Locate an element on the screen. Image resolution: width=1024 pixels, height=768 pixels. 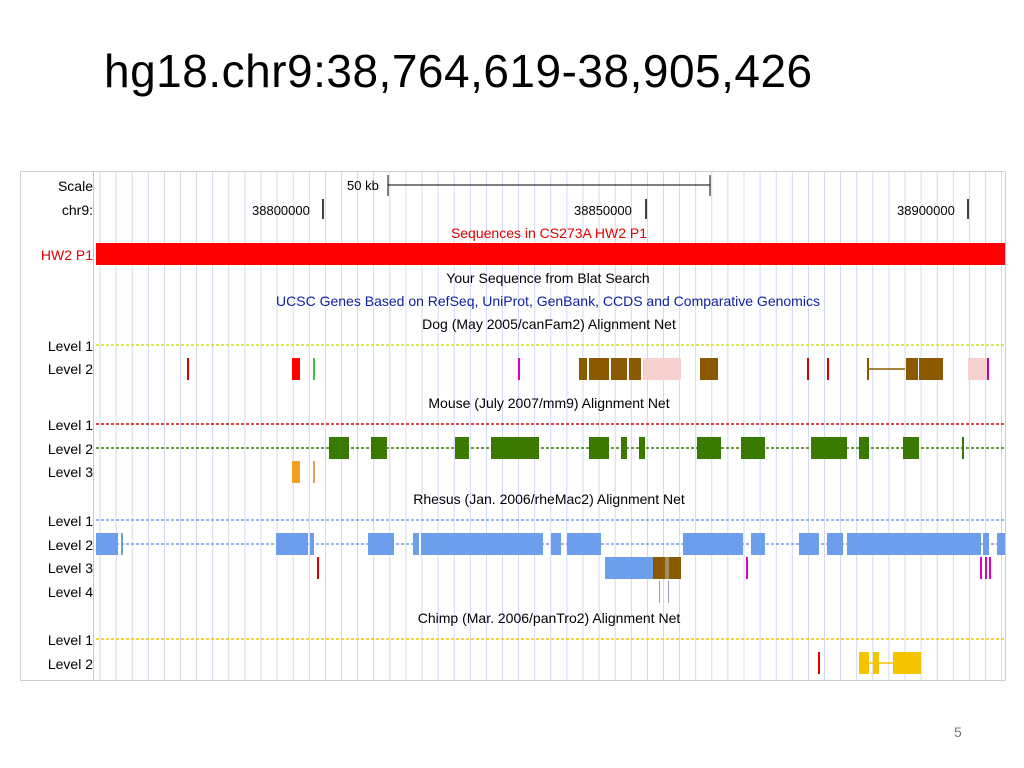
rhesus-level3-label: Level 3 is located at coordinates (70, 568).